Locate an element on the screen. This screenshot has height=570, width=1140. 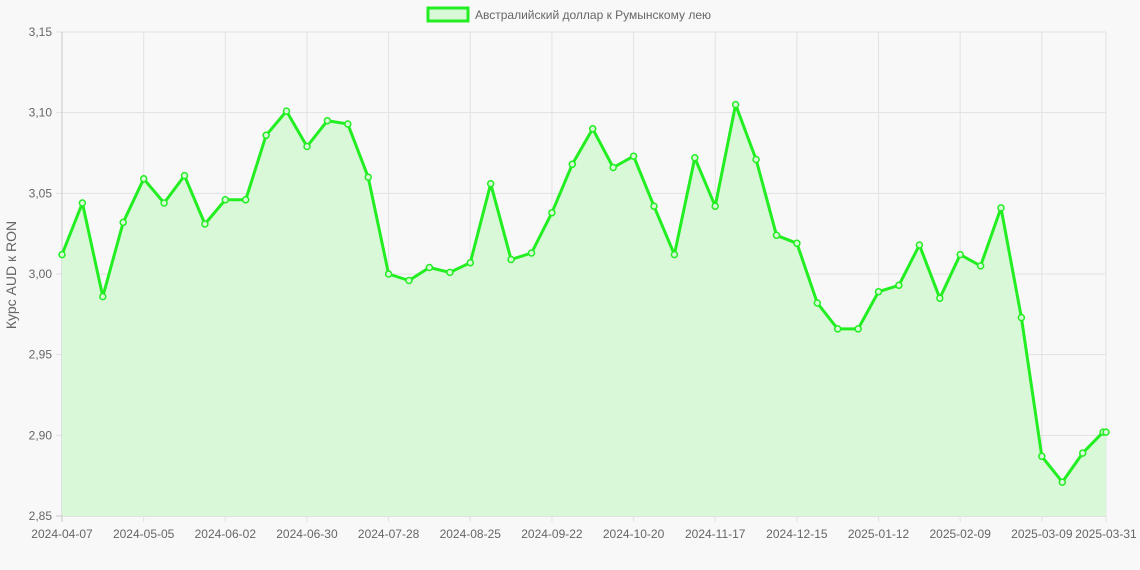
legend: Австралийский доллар к Румынскому лею is located at coordinates (568, 14).